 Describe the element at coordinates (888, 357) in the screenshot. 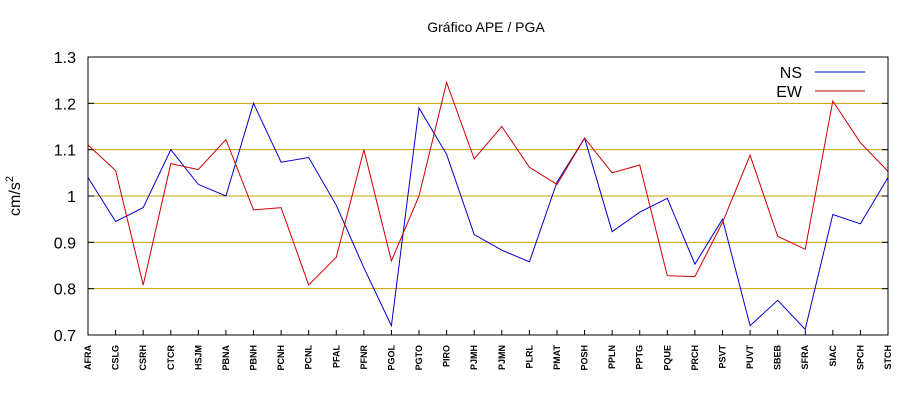

I see `x-tick-label: STCH` at that location.